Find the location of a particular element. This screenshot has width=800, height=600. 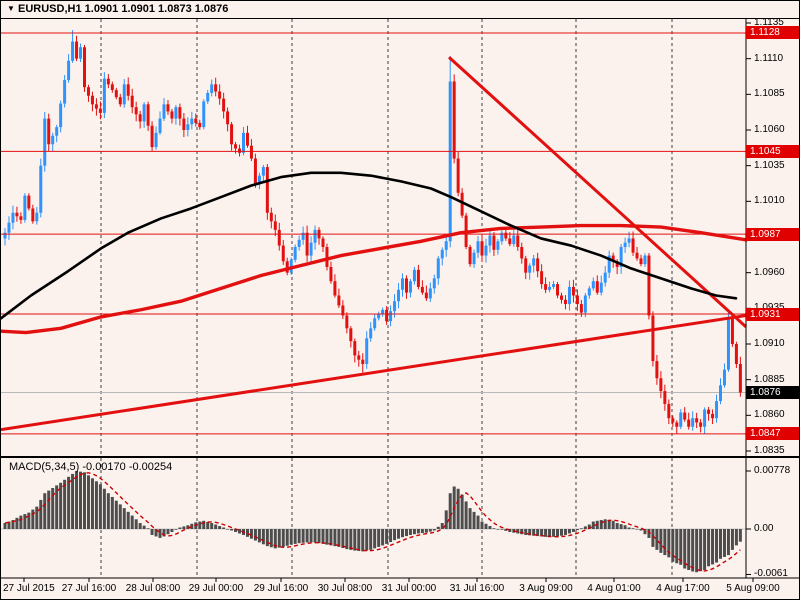

price-tick-label: 1.0960 is located at coordinates (769, 272).